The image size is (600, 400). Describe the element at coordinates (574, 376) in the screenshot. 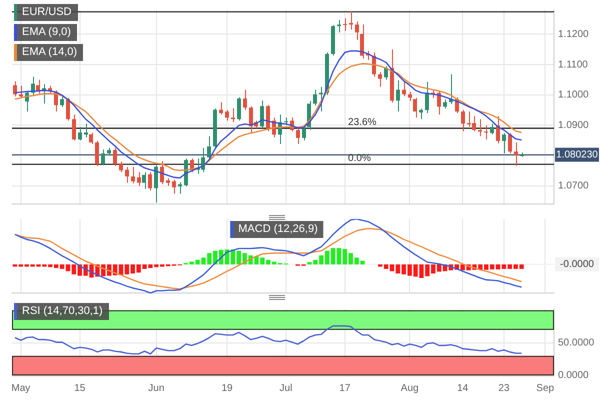

I see `y-tick-label: 0.0000` at that location.